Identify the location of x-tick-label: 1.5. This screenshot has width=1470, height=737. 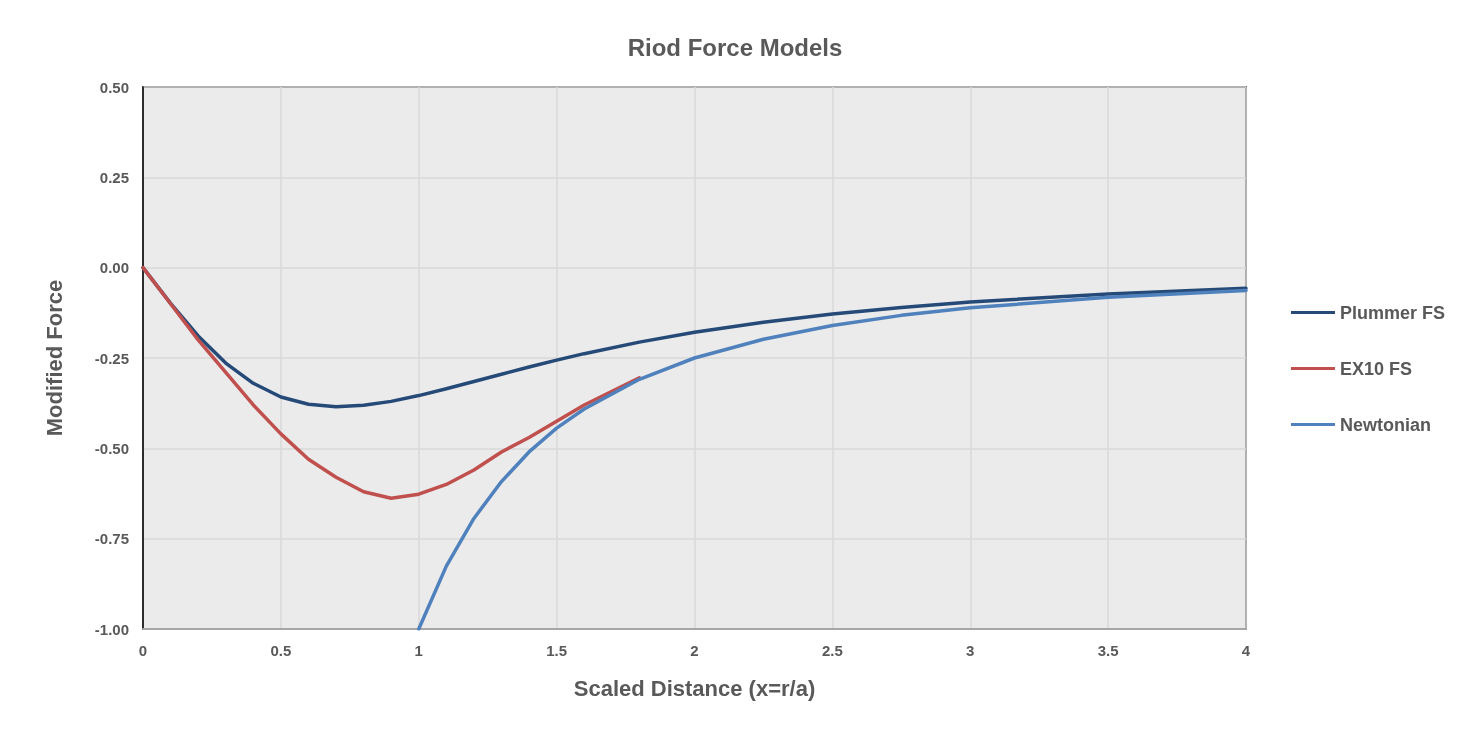
(557, 650).